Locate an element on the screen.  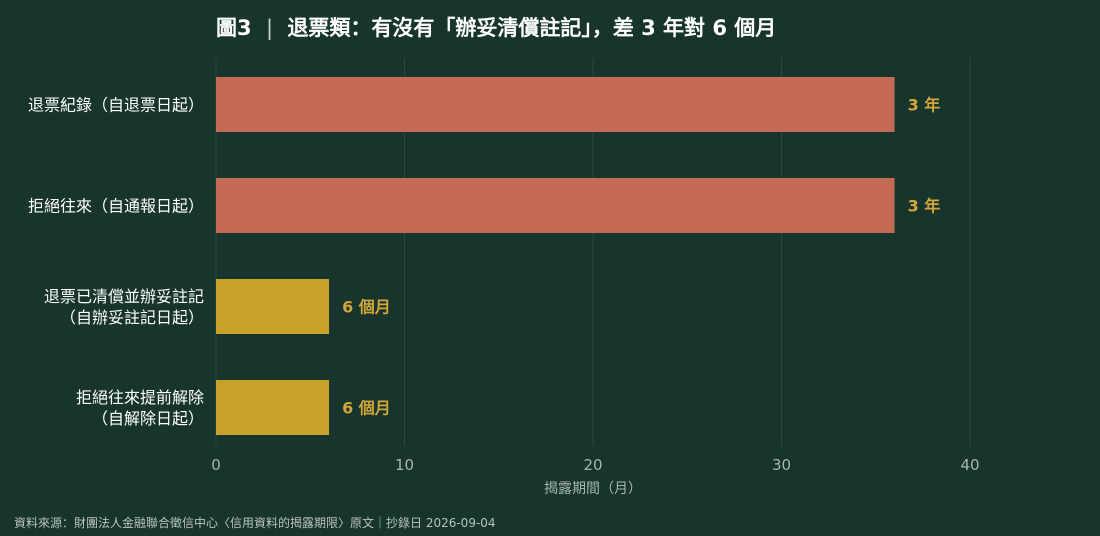
chart-title: 圖3 | 退票類：有沒有「辦妥清償註記」，差 3 年對 6 個月 is located at coordinates (496, 28).